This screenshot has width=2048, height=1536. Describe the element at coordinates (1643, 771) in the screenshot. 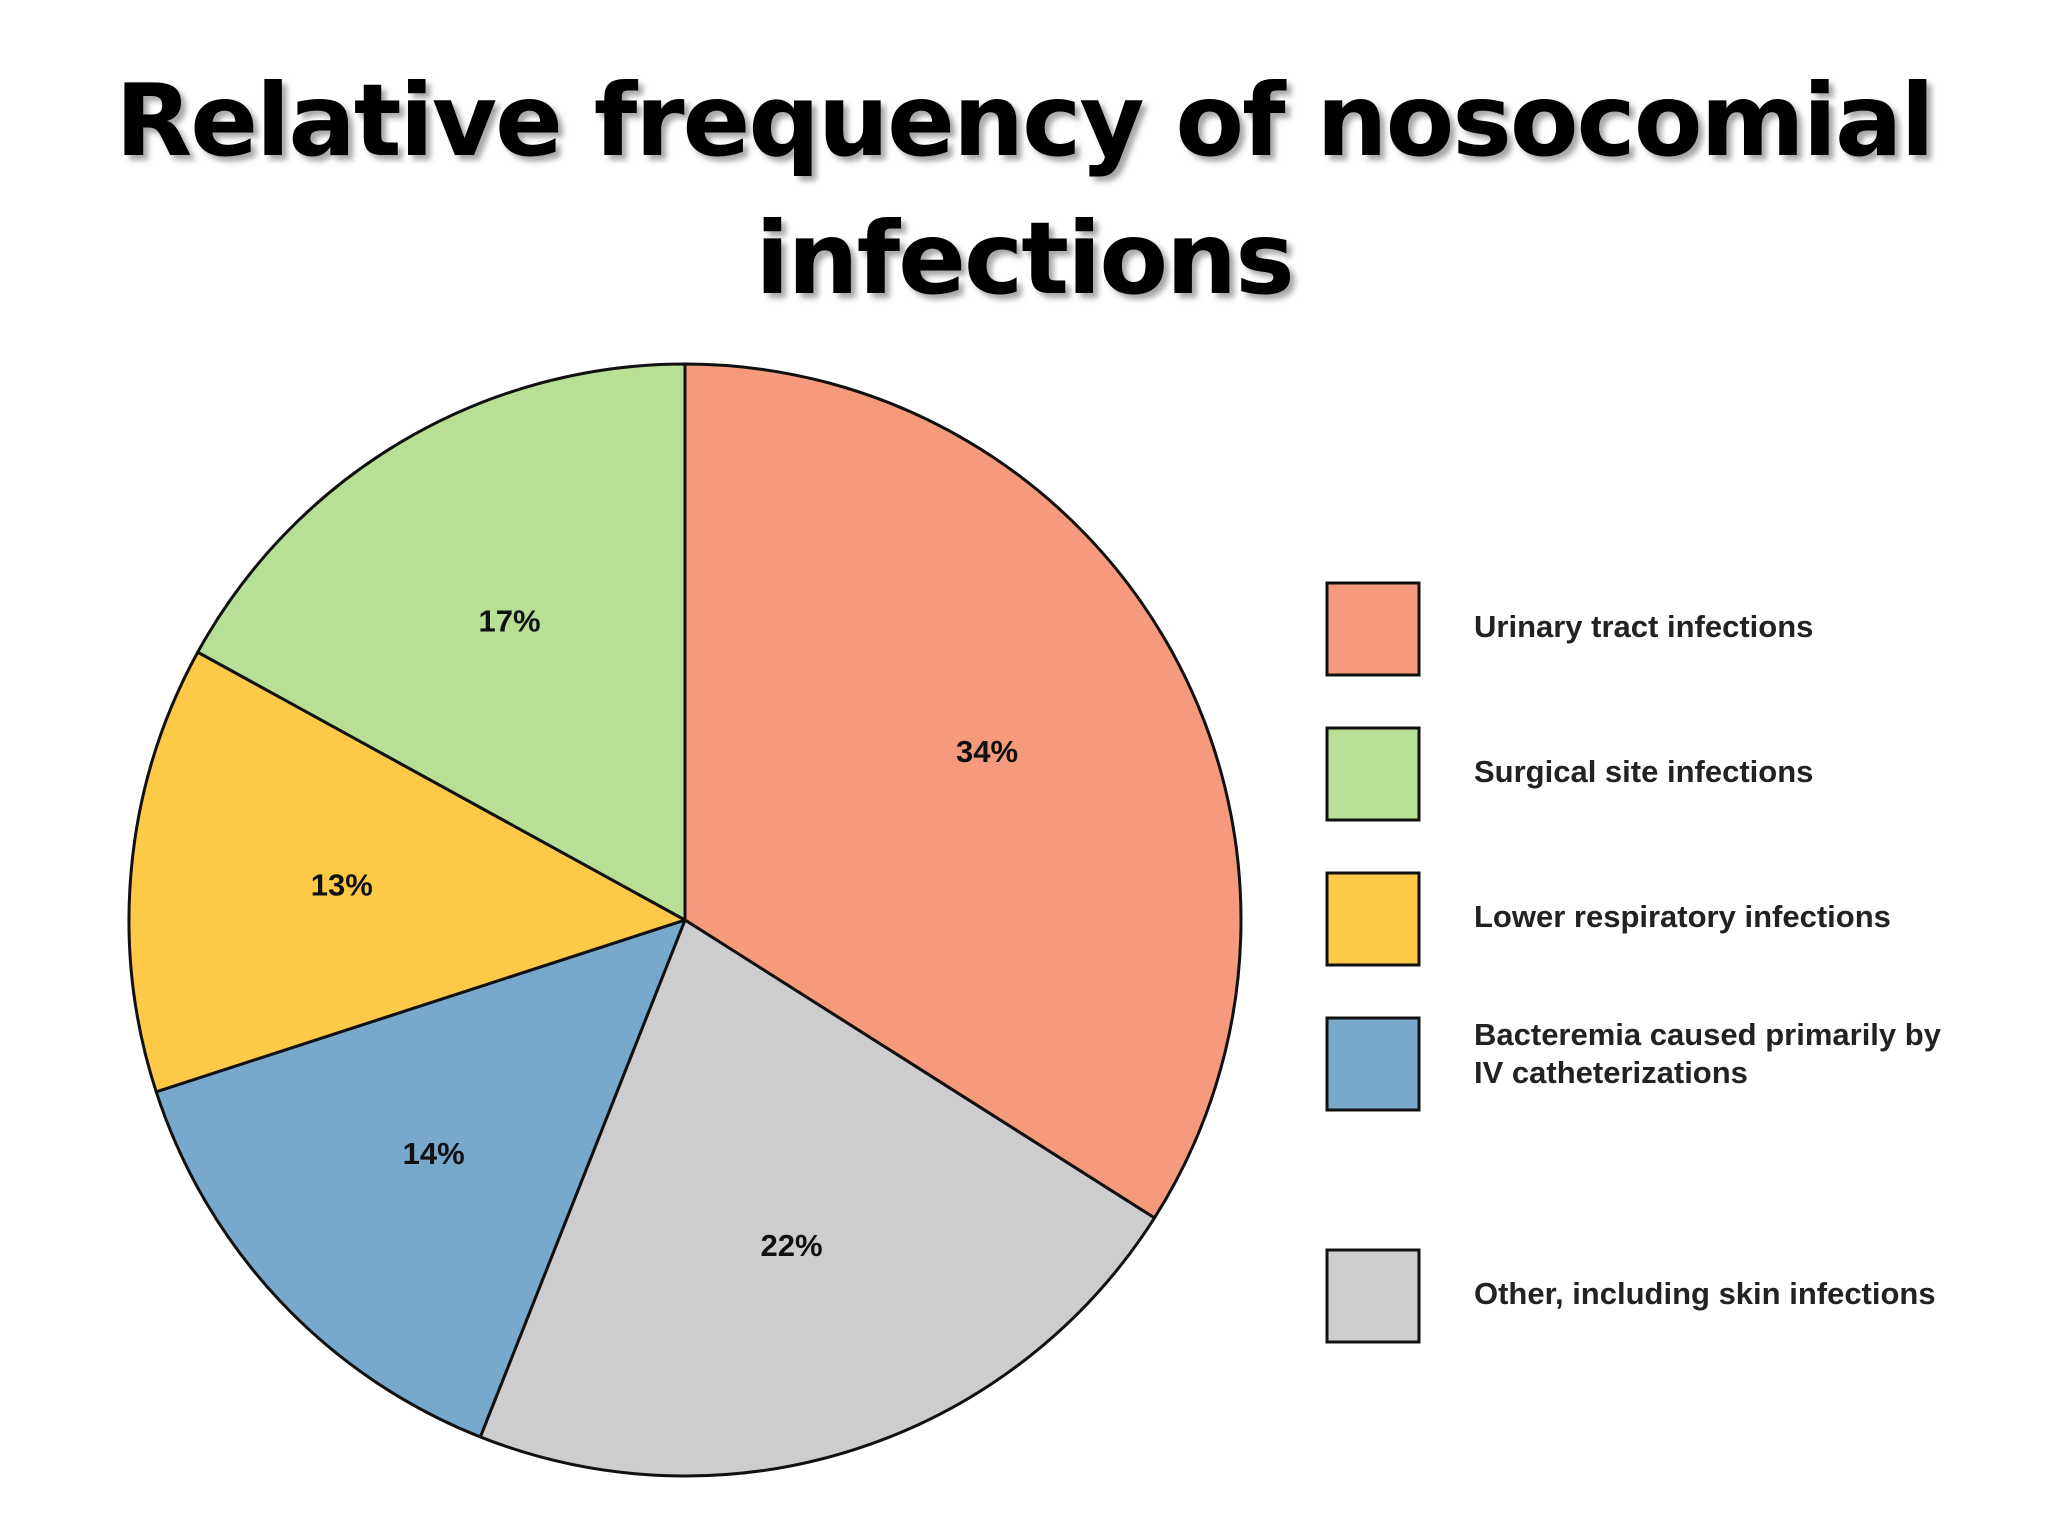

I see `legend-label: Surgical site infections` at that location.